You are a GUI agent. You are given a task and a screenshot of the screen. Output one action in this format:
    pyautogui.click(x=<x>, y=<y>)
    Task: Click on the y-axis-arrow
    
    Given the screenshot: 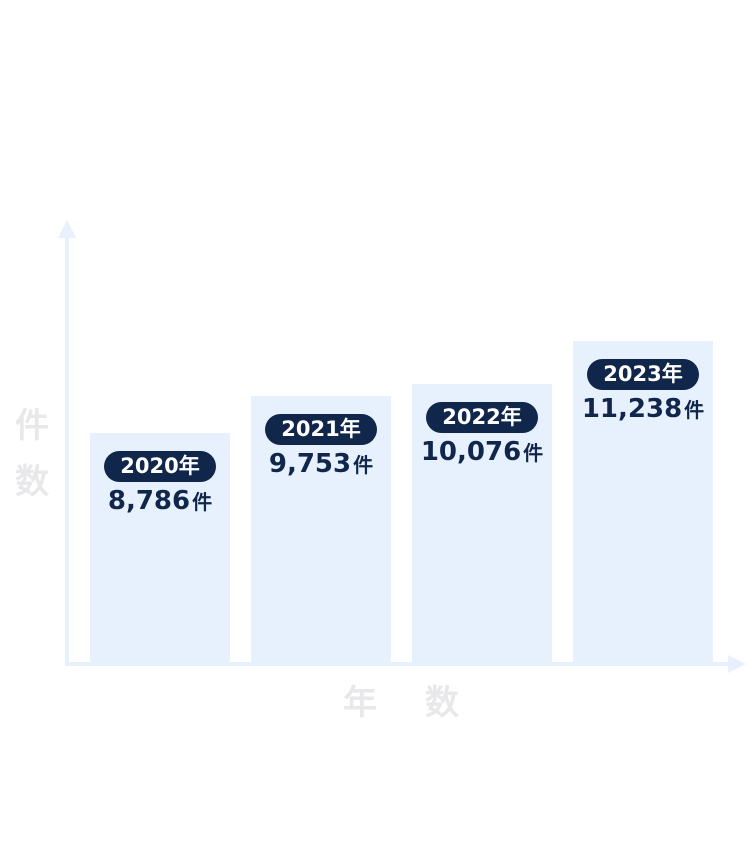 What is the action you would take?
    pyautogui.click(x=67, y=229)
    